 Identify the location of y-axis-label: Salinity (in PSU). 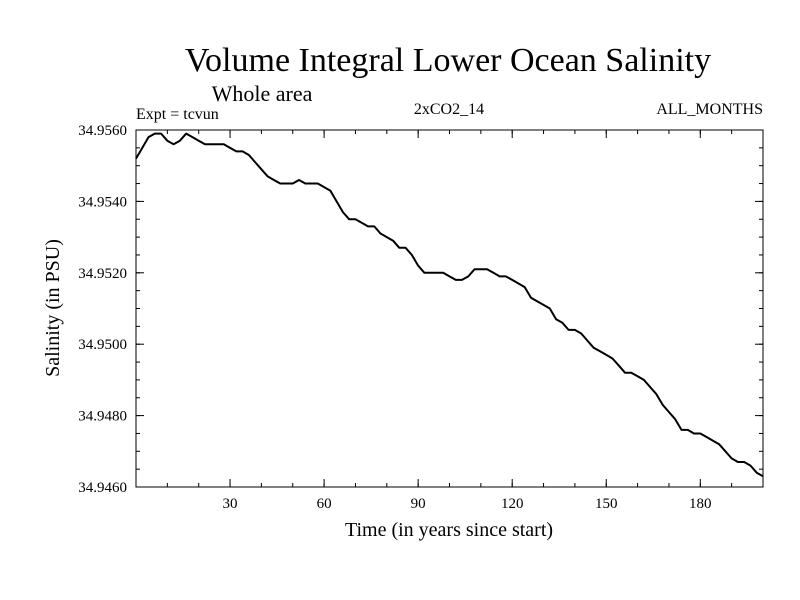
(53, 308).